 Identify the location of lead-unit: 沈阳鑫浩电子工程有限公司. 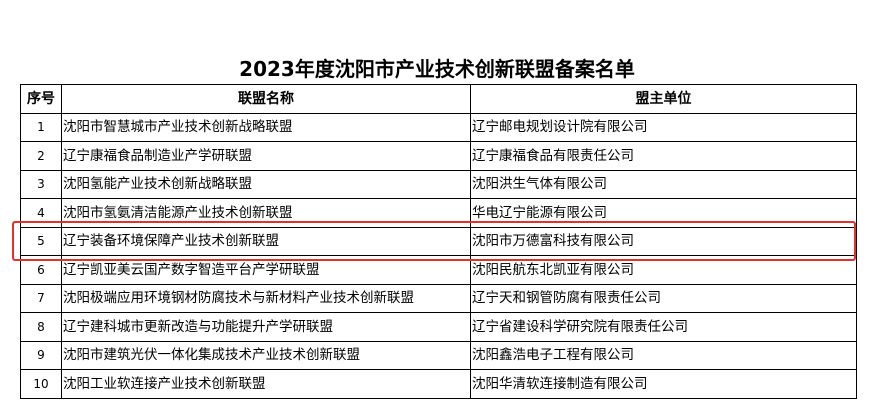
(663, 355).